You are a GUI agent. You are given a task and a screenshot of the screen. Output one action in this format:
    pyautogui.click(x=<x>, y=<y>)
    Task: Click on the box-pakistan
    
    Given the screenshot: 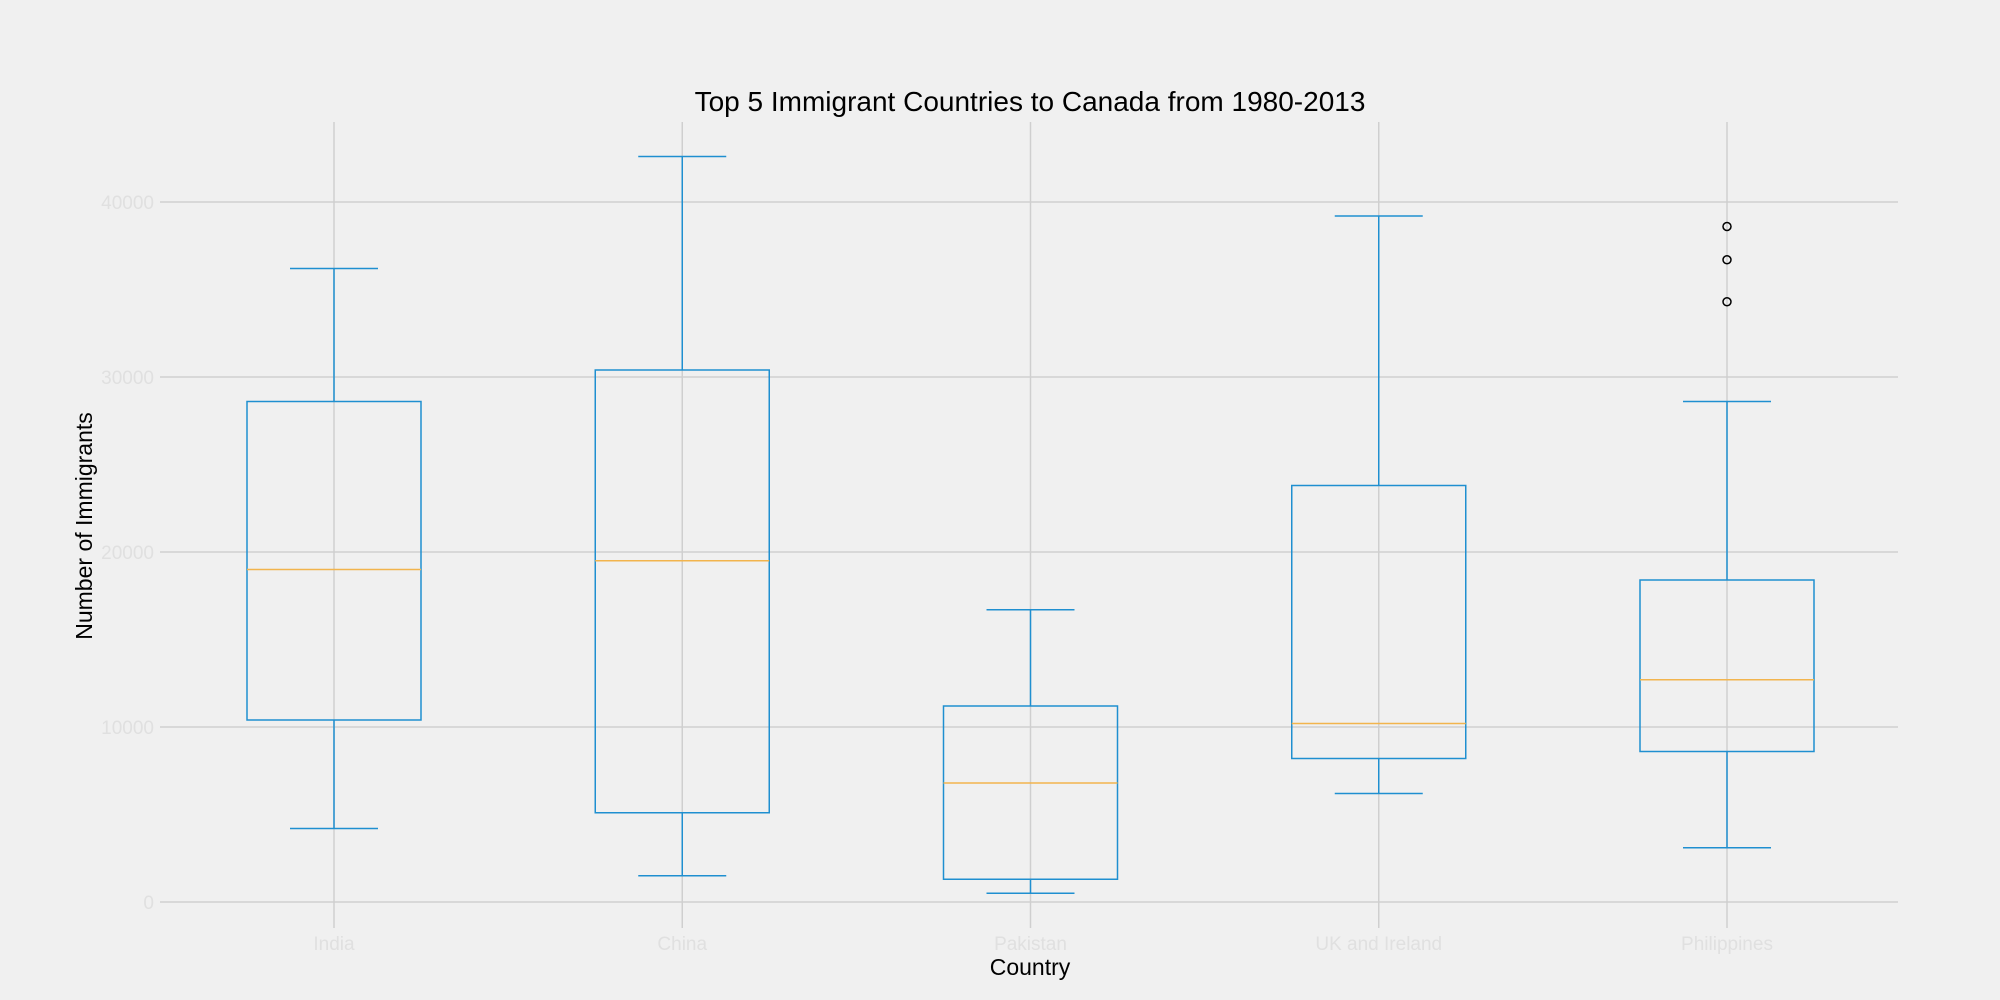 What is the action you would take?
    pyautogui.click(x=1030, y=751)
    